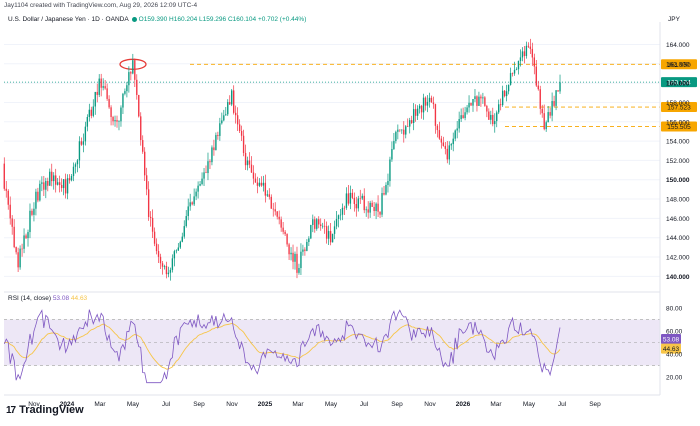  I want to click on rsi-title: RSI (14, close), so click(29, 298).